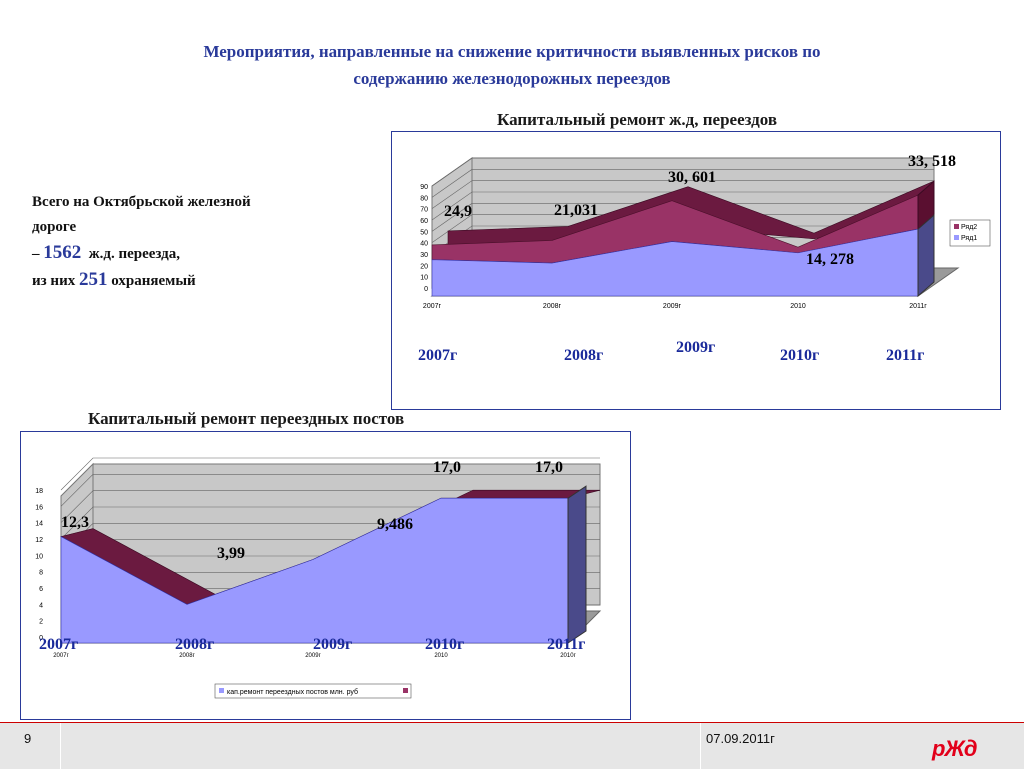  I want to click on summary-line4: из них 251 охраняемый, so click(202, 280).